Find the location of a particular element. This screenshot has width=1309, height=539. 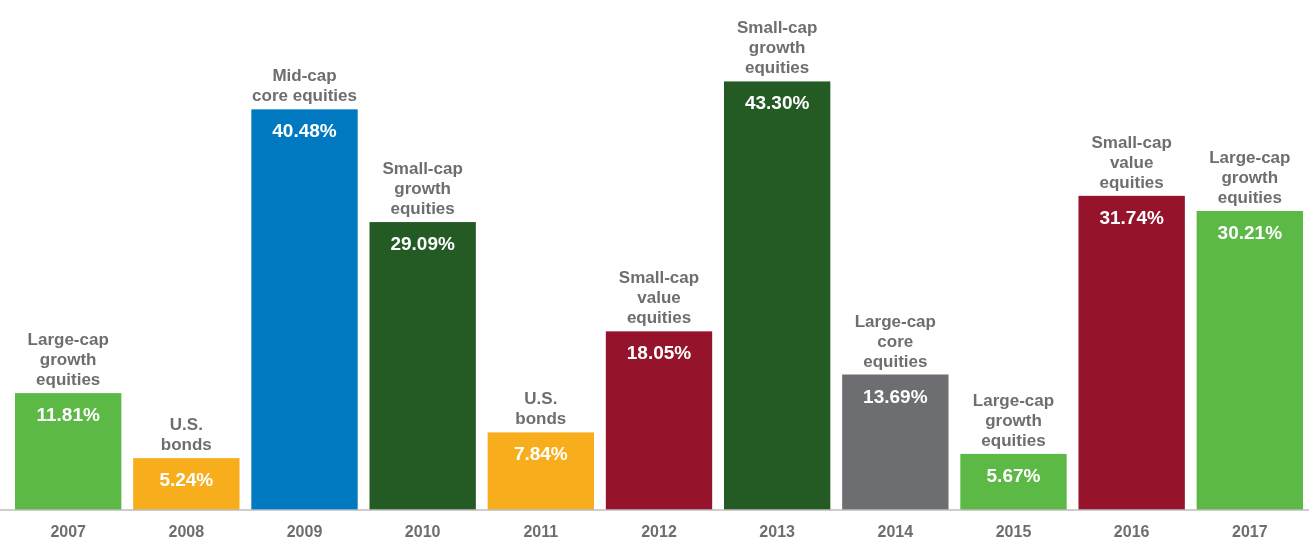

x-tick-label: 2013 is located at coordinates (777, 531).